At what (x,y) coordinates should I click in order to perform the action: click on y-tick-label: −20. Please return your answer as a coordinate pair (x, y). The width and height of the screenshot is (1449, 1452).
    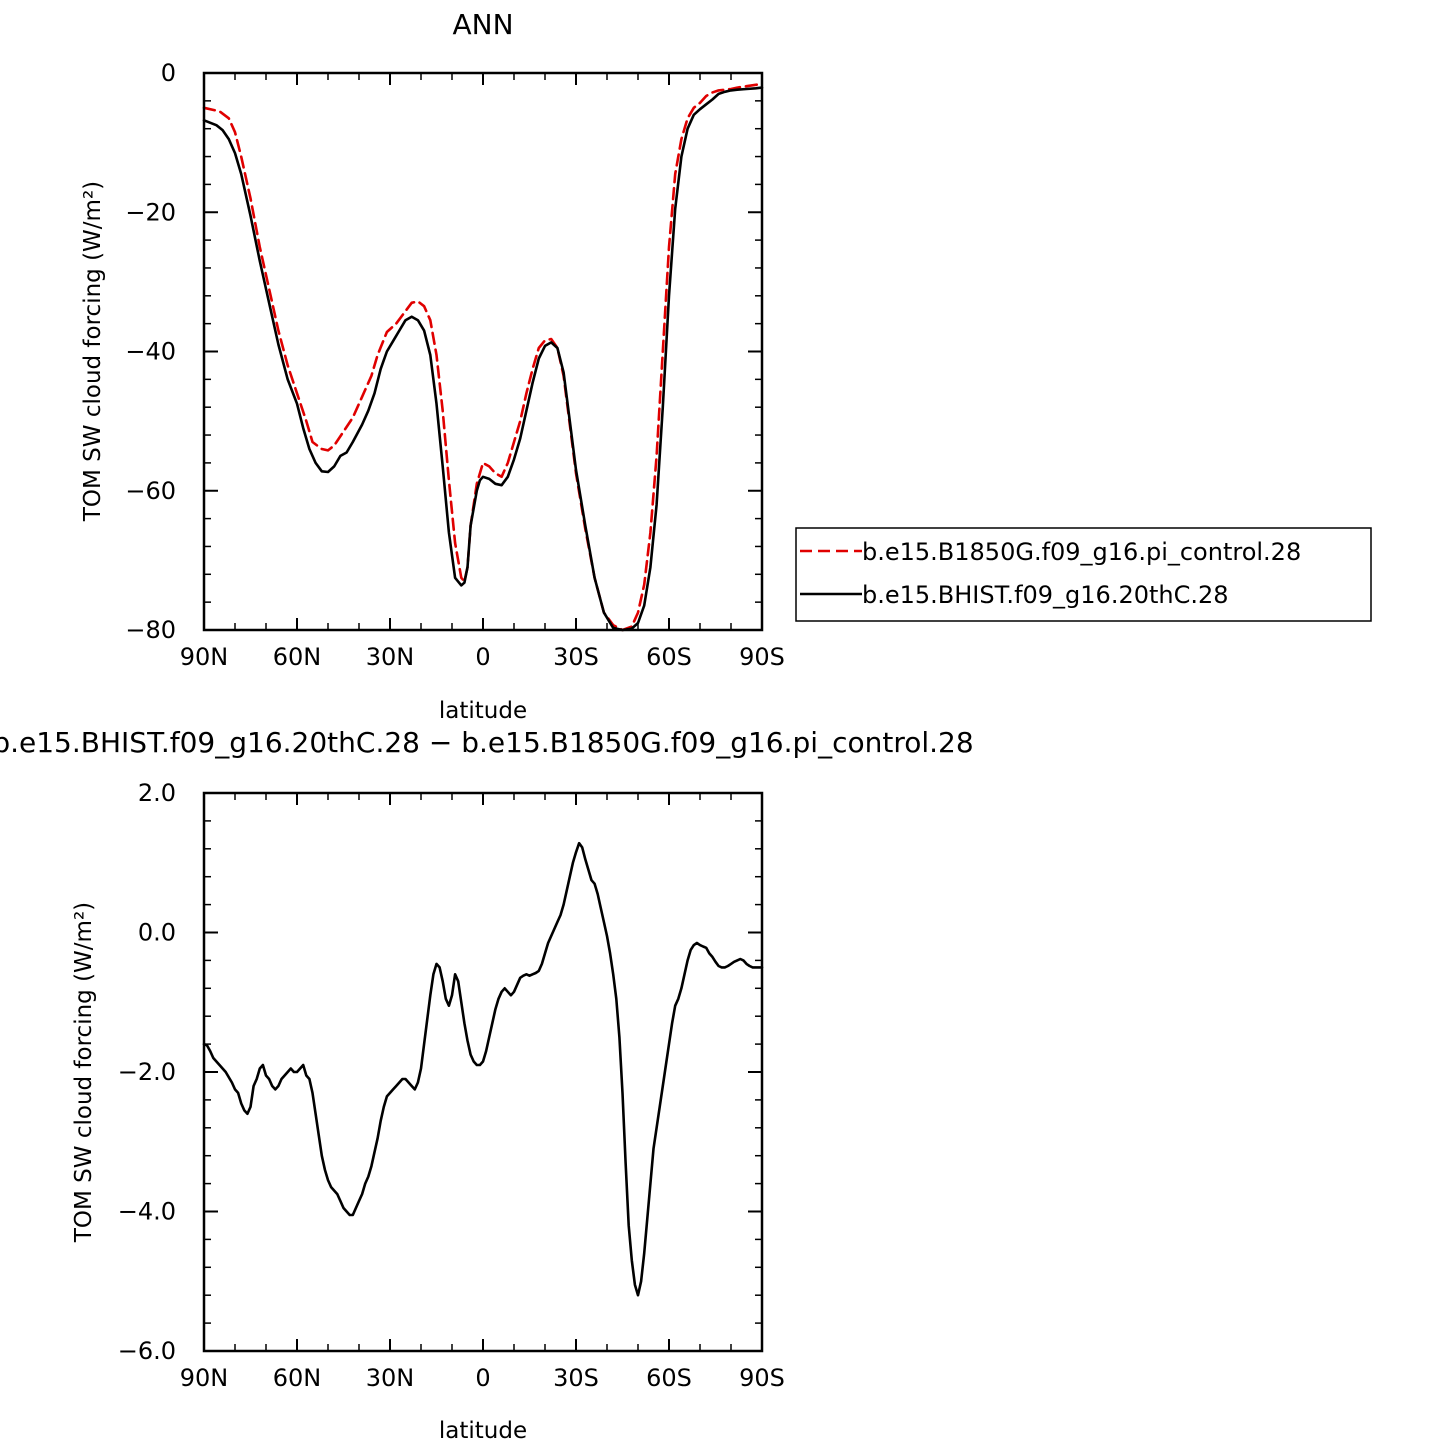
    Looking at the image, I should click on (150, 212).